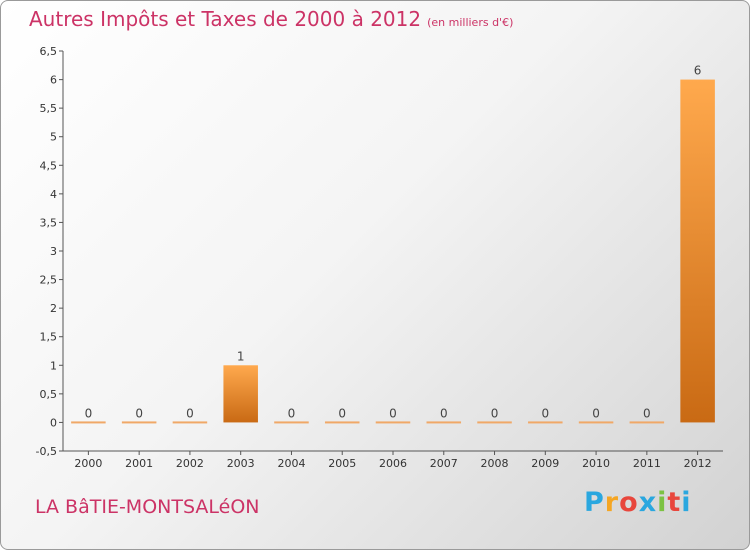 The width and height of the screenshot is (750, 550). I want to click on y-tick-label: 0, so click(53, 422).